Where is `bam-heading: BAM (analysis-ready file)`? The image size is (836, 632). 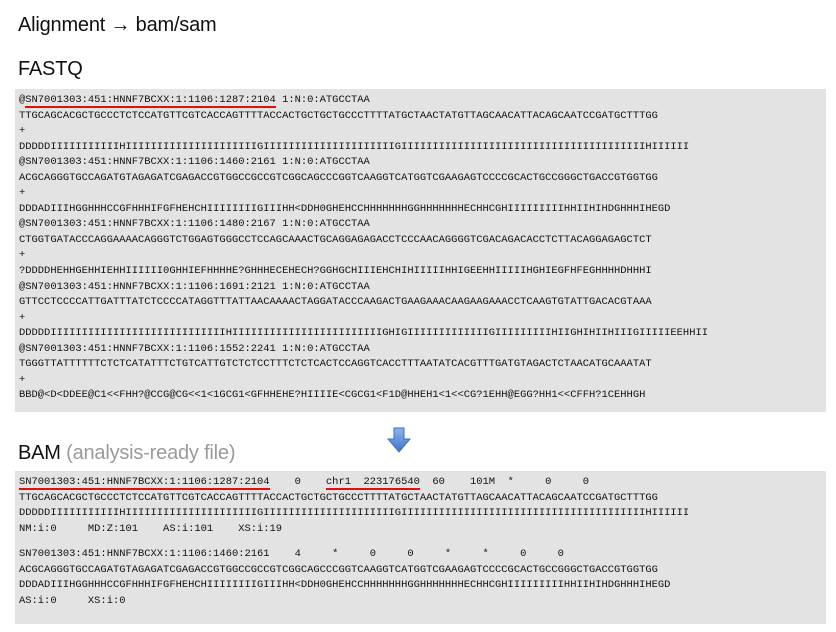 bam-heading: BAM (analysis-ready file) is located at coordinates (127, 453).